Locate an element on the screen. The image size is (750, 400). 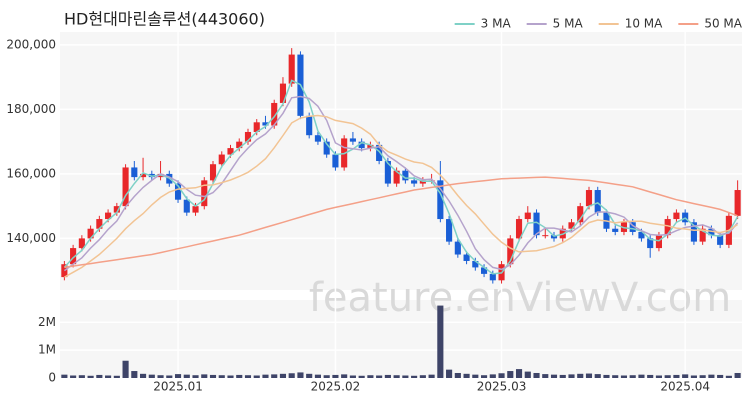
legend-label: 3 MA is located at coordinates (496, 24).